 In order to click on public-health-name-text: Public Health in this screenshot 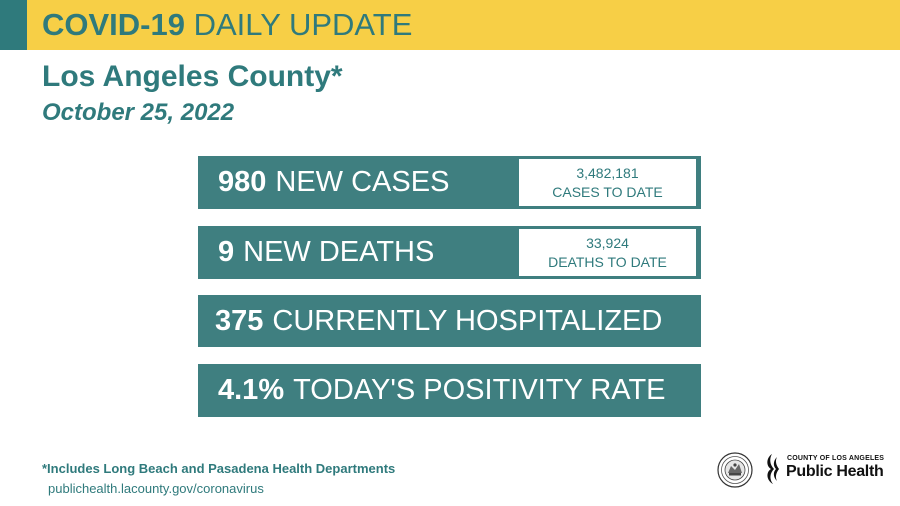, I will do `click(835, 471)`.